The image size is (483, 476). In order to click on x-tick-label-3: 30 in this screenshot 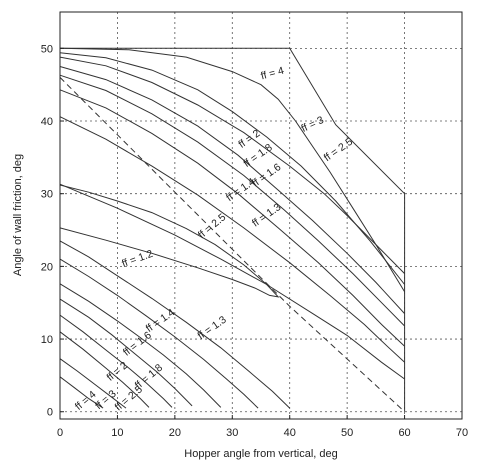, I will do `click(232, 433)`.